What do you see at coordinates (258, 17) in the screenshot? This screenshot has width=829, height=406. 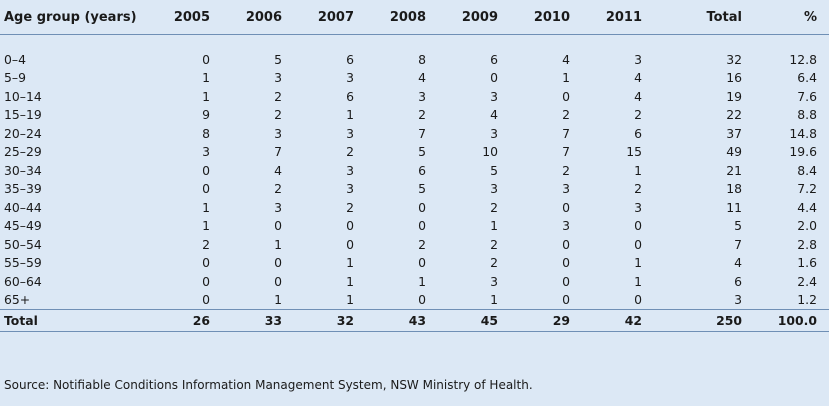 I see `column-header: 2006` at bounding box center [258, 17].